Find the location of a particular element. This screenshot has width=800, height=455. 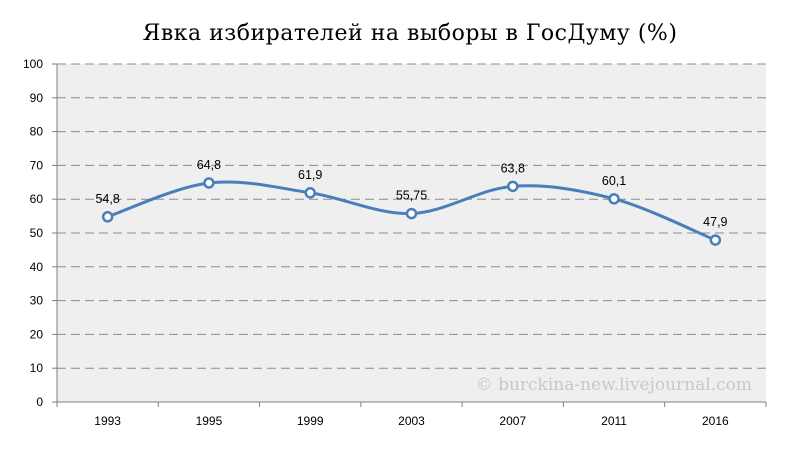

data-label: 63,8 is located at coordinates (513, 168).